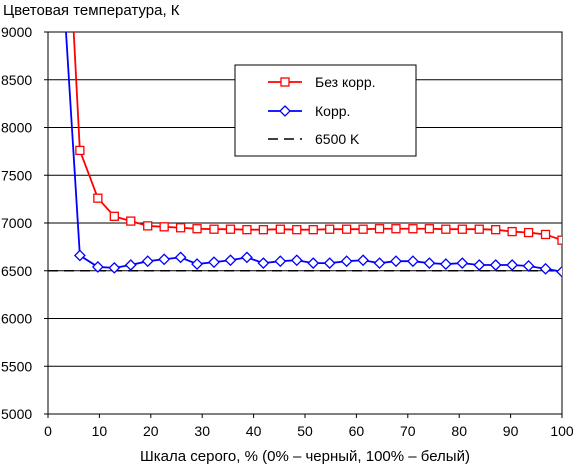  Describe the element at coordinates (16, 223) in the screenshot. I see `y-tick-label: 7000` at that location.